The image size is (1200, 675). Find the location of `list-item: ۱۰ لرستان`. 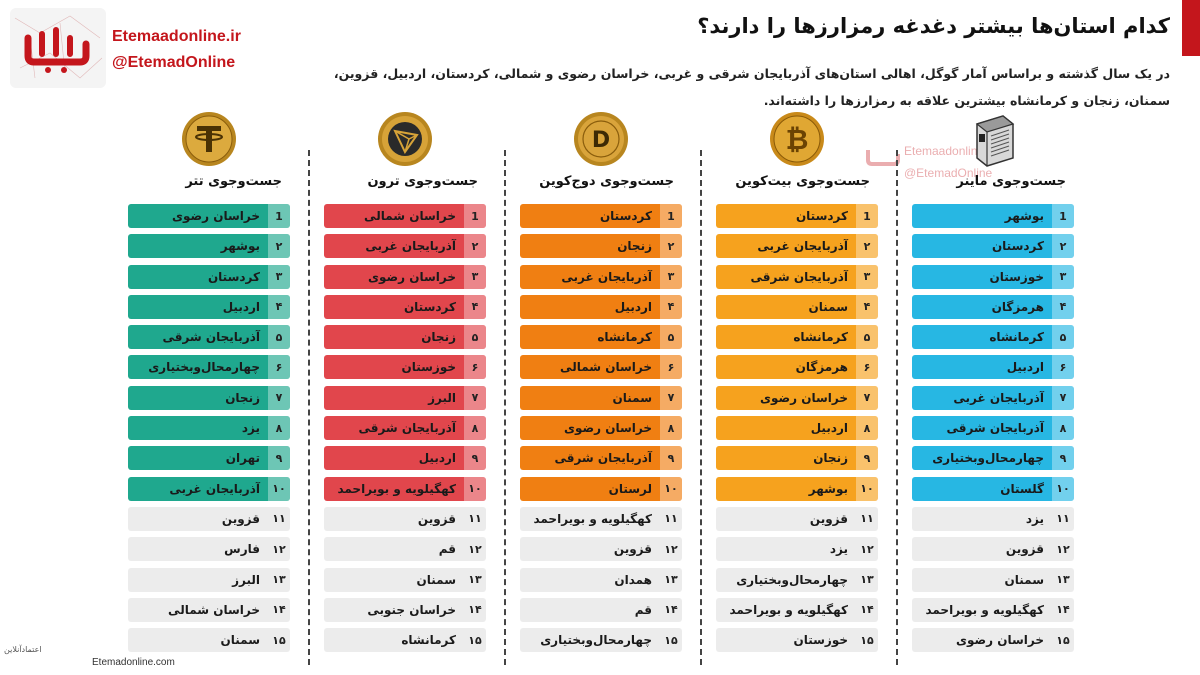

list-item: ۱۰ لرستان is located at coordinates (601, 488).